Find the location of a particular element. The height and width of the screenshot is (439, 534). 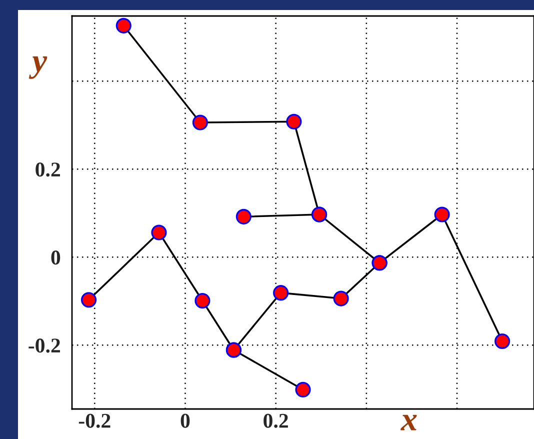

y-tick-label: -0.2 is located at coordinates (44, 345).